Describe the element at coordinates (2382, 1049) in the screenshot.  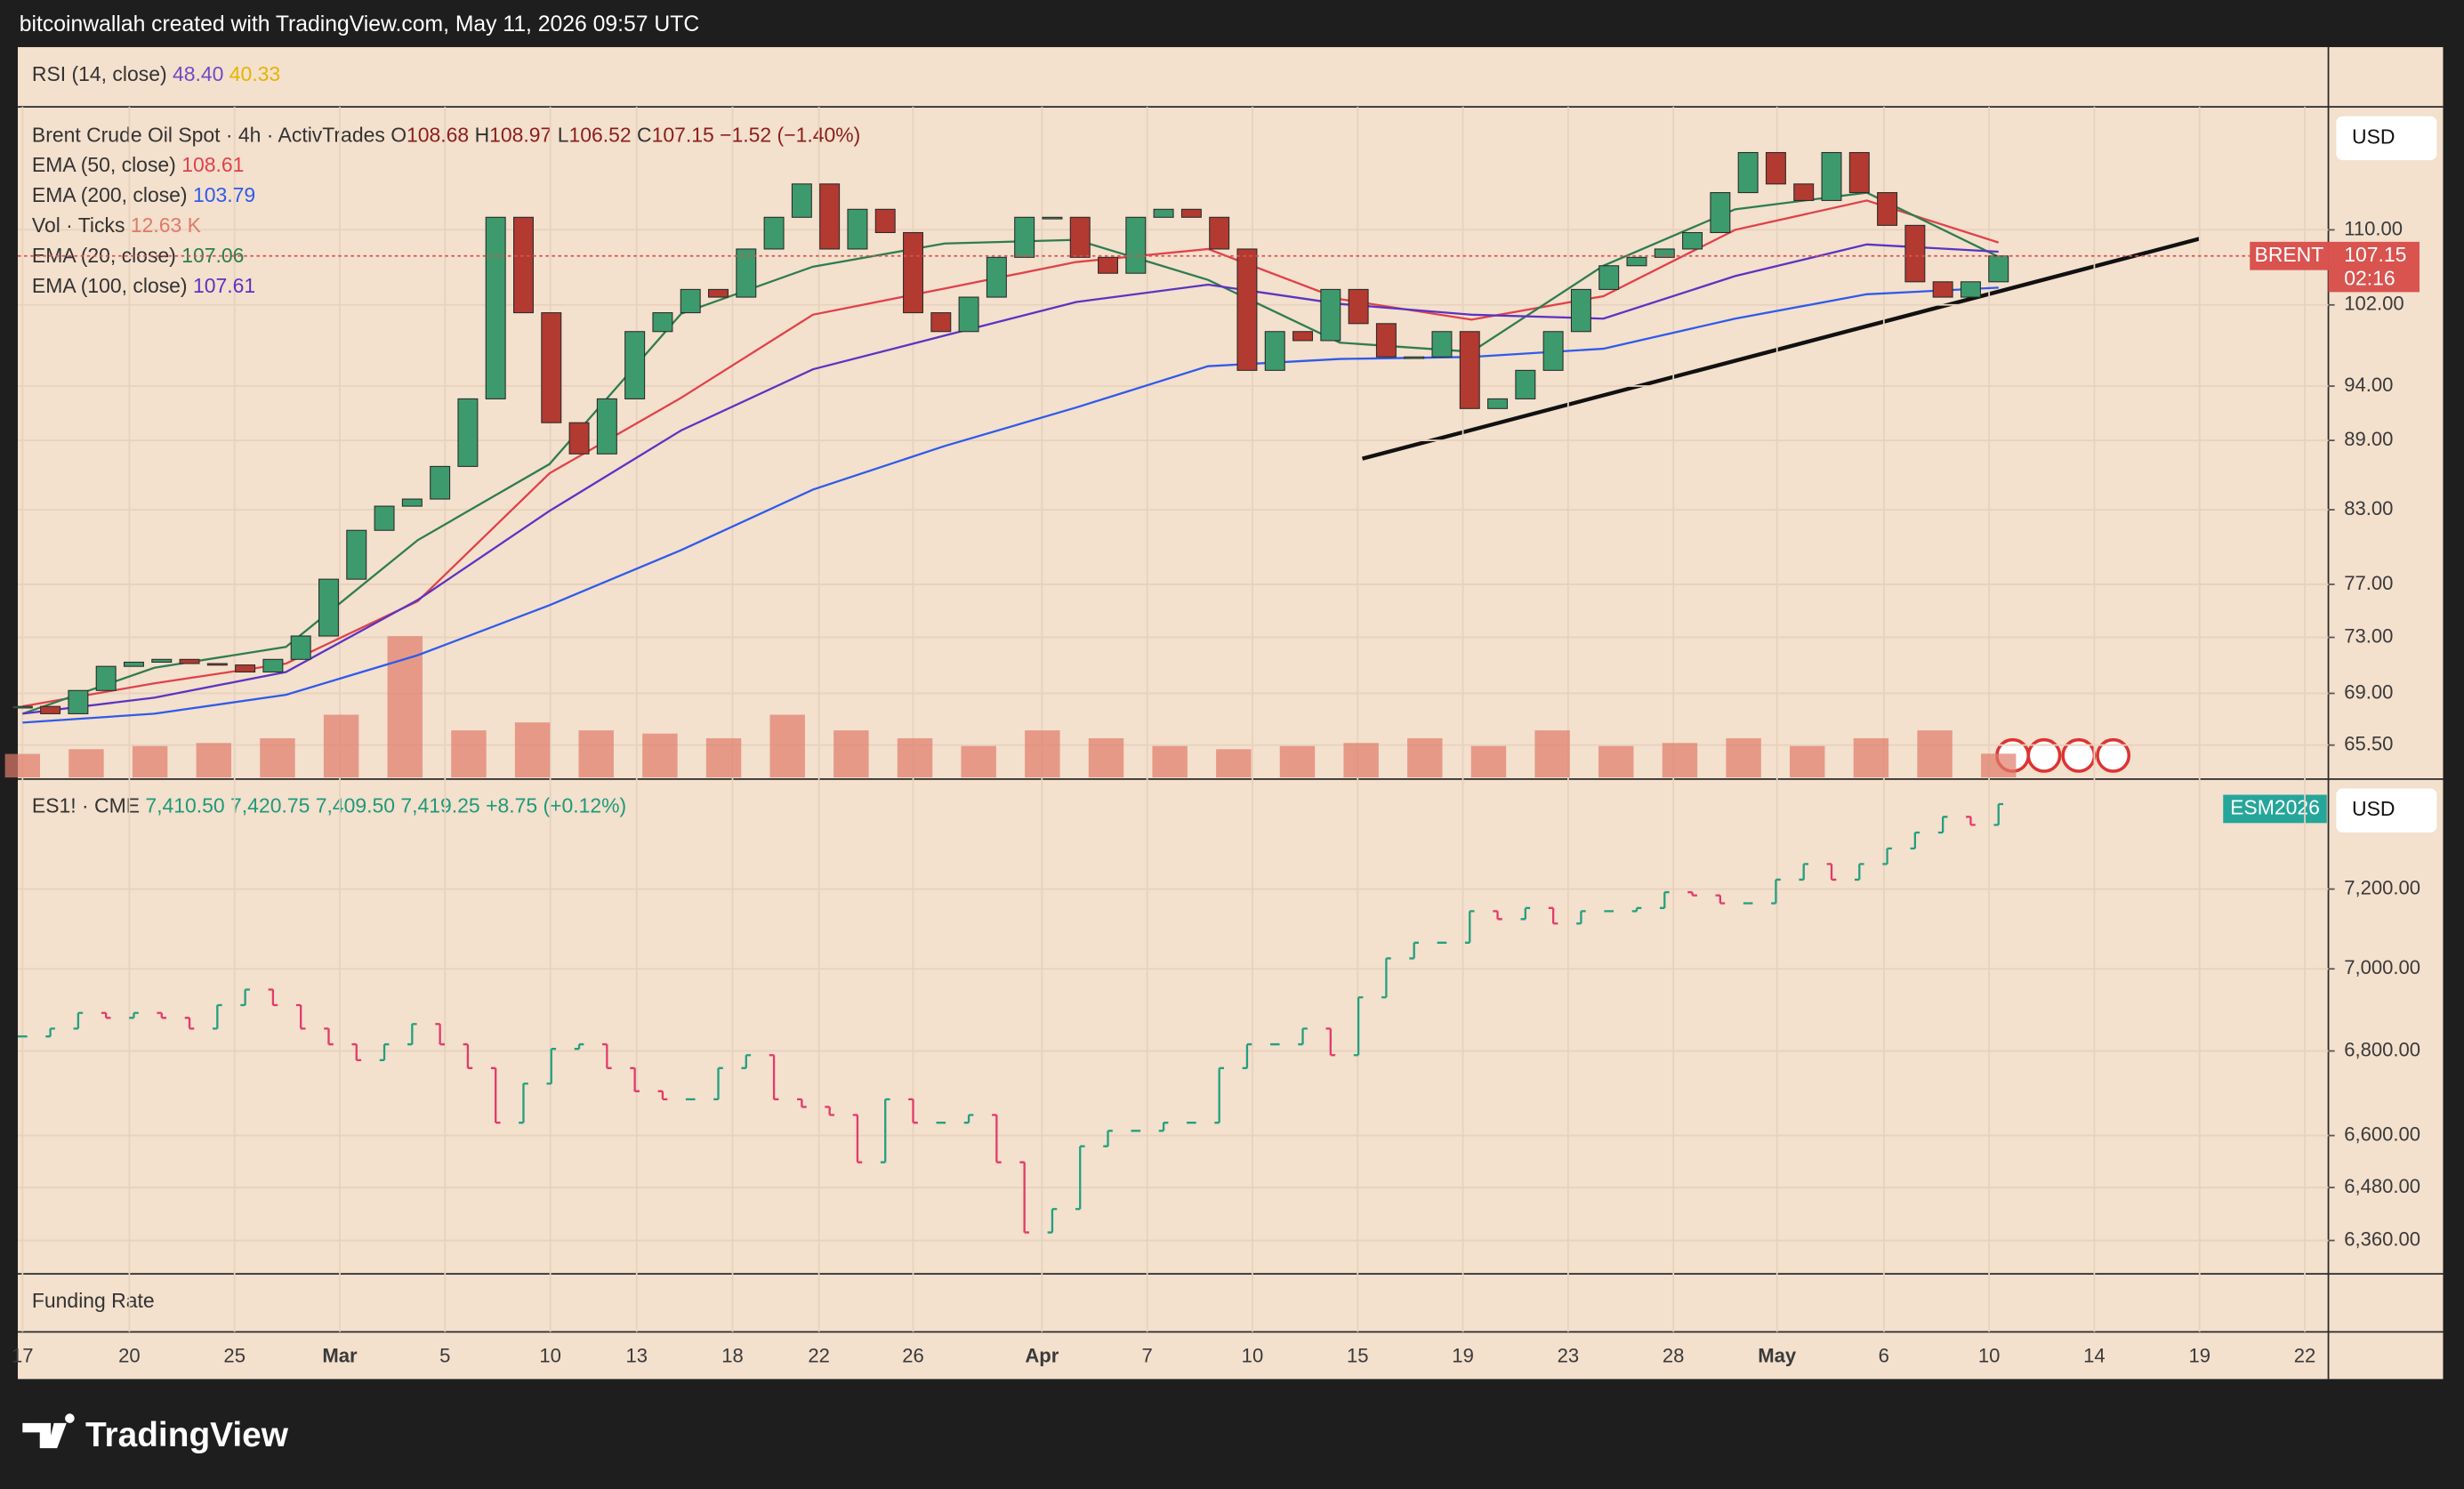
I see `y-tick-label: 6,800.00` at that location.